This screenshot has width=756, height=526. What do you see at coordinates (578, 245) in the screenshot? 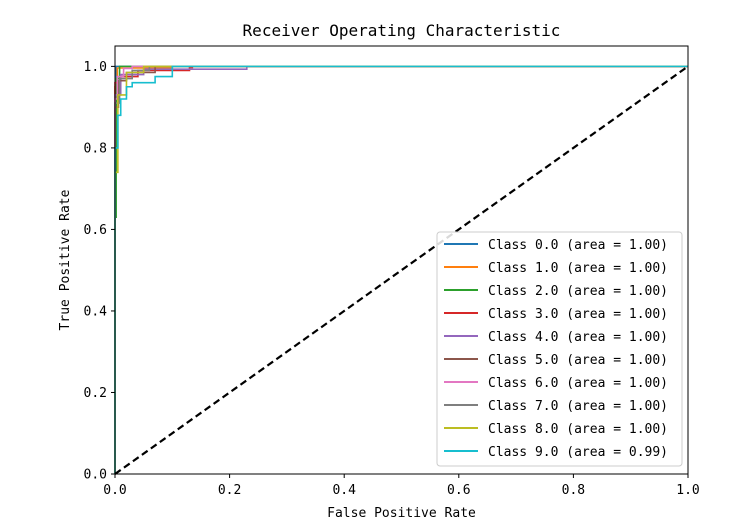
I see `legend-label: Class 0.0 (area = 1.00)` at bounding box center [578, 245].